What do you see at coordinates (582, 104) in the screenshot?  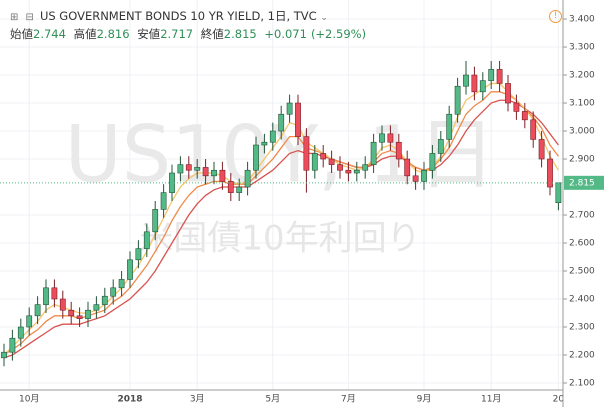 I see `y-tick-label: 3.100` at bounding box center [582, 104].